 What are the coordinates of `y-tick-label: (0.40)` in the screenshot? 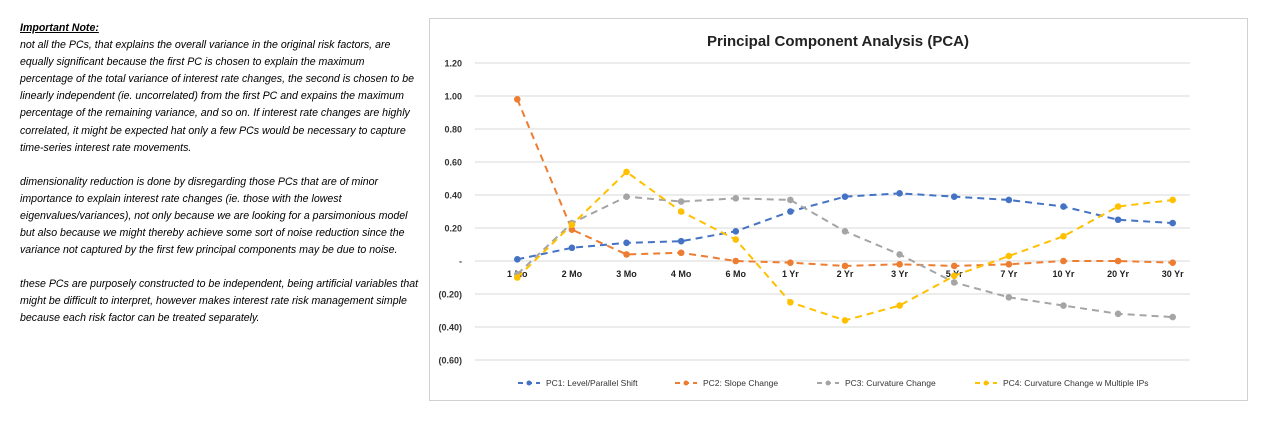 It's located at (450, 328).